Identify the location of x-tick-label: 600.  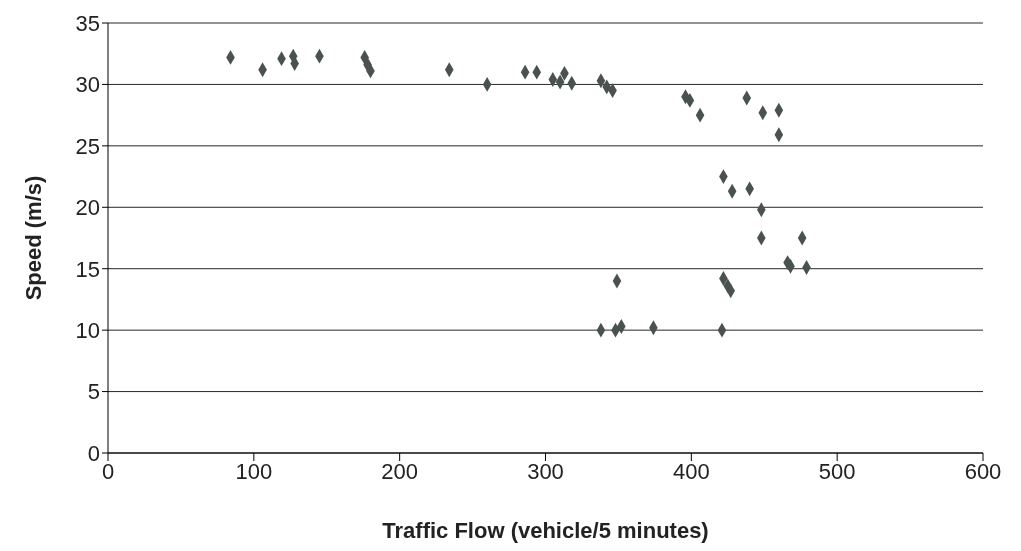
(983, 471).